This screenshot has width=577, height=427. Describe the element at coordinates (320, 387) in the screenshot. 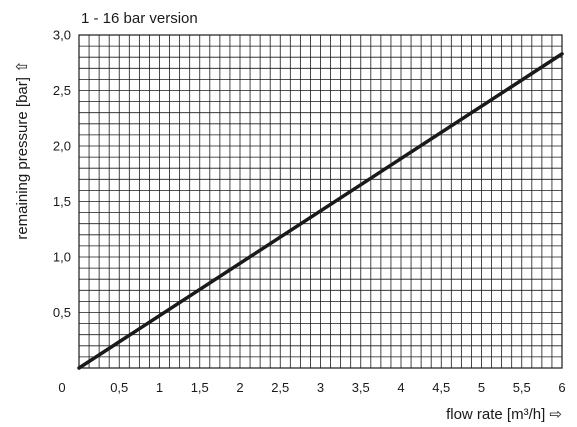

I see `x-tick-label: 3` at that location.